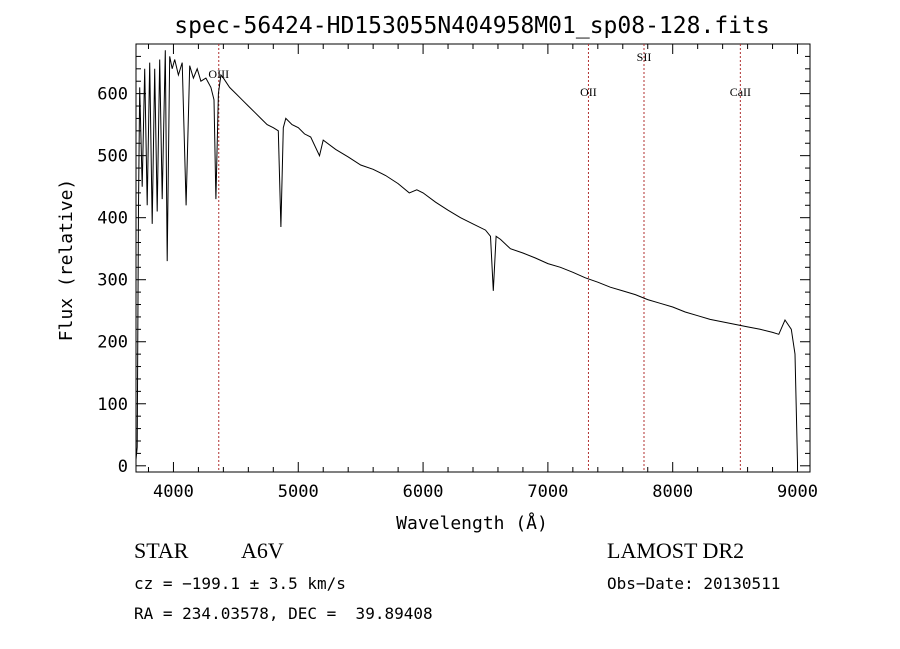  Describe the element at coordinates (161, 550) in the screenshot. I see `object-class: STAR` at that location.